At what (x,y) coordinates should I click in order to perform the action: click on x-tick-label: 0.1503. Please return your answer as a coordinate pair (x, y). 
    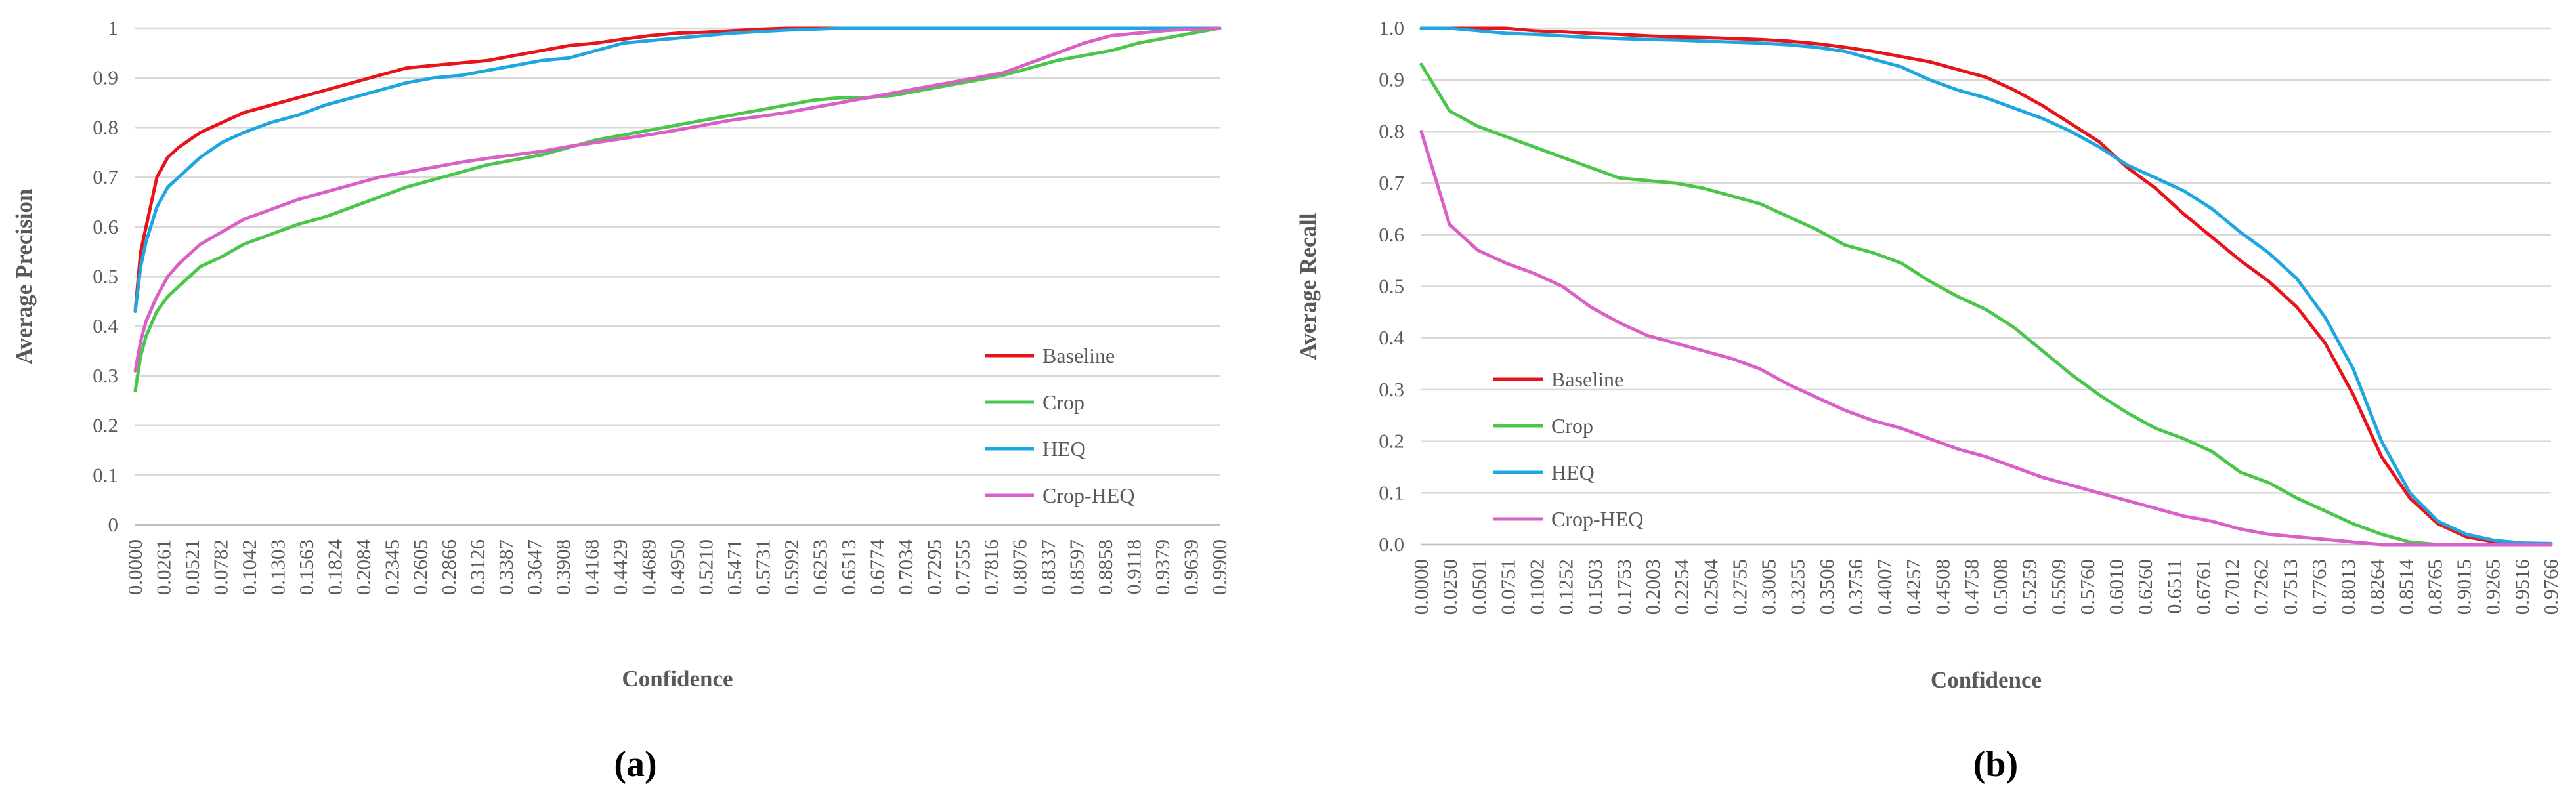
    Looking at the image, I should click on (1594, 587).